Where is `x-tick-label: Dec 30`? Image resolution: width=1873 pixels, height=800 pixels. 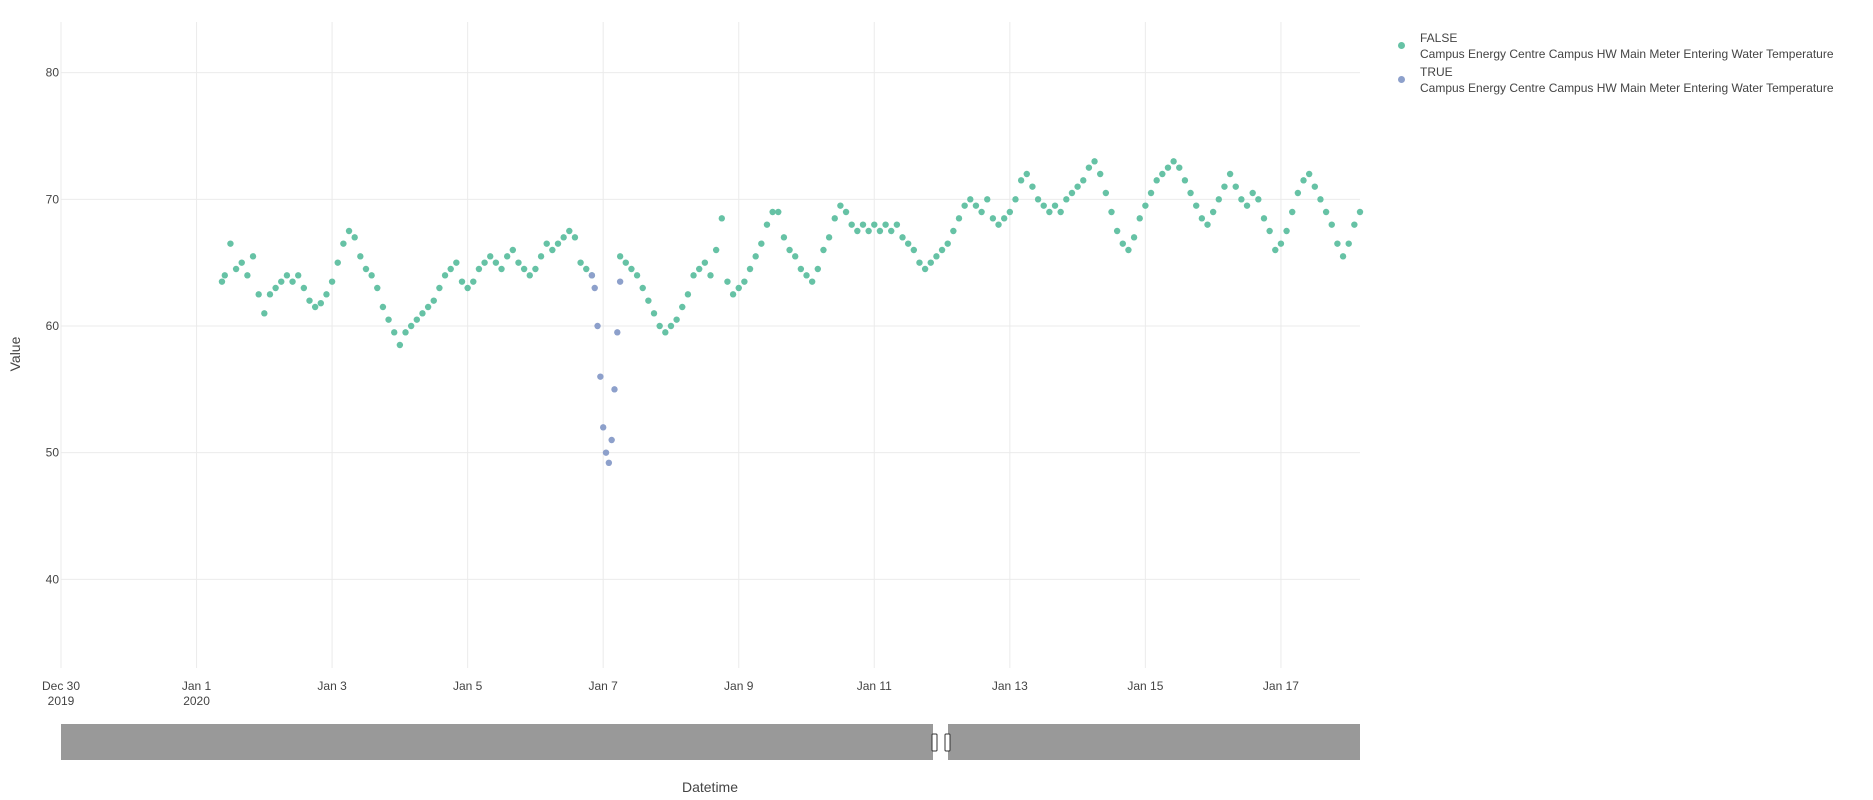
x-tick-label: Dec 30 is located at coordinates (61, 686).